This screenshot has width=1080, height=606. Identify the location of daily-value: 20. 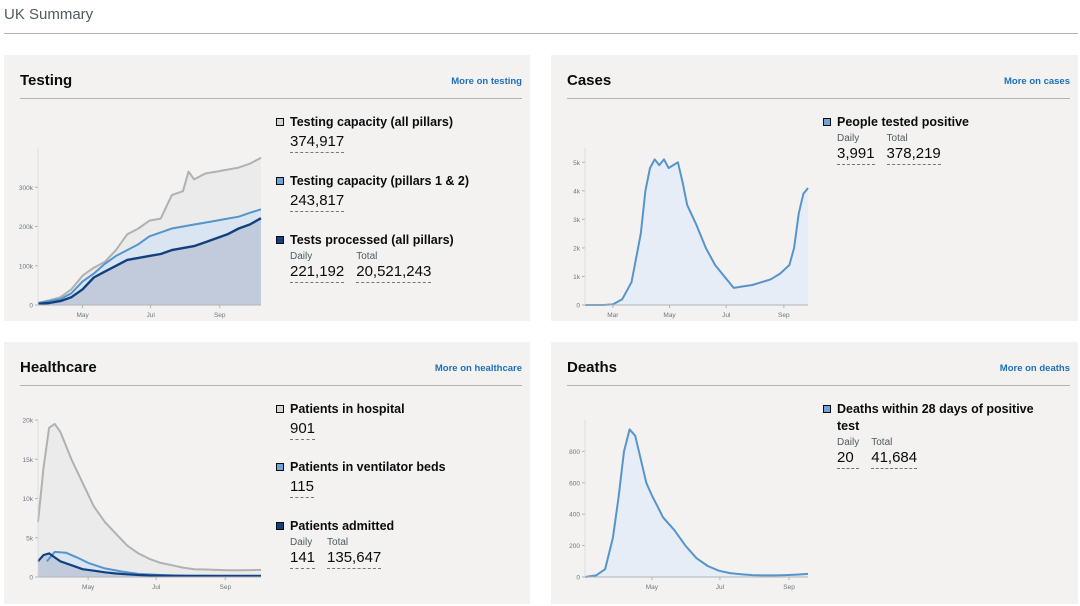
(848, 459).